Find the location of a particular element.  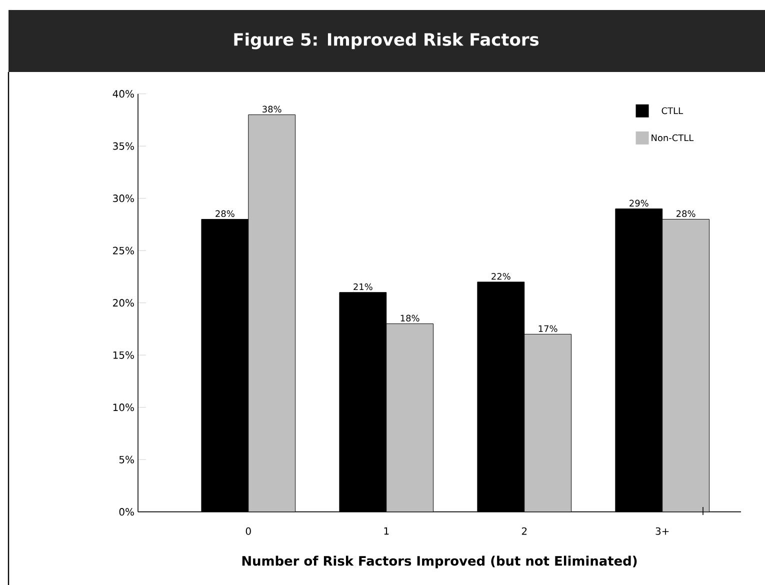

chart-title: Figure 5: Improved Risk Factors is located at coordinates (386, 41).